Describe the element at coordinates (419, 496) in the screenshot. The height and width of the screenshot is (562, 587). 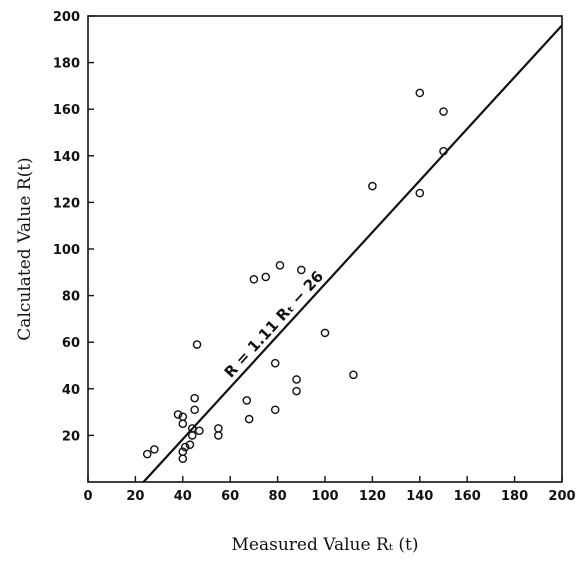
I see `x-tick-label: 140` at that location.